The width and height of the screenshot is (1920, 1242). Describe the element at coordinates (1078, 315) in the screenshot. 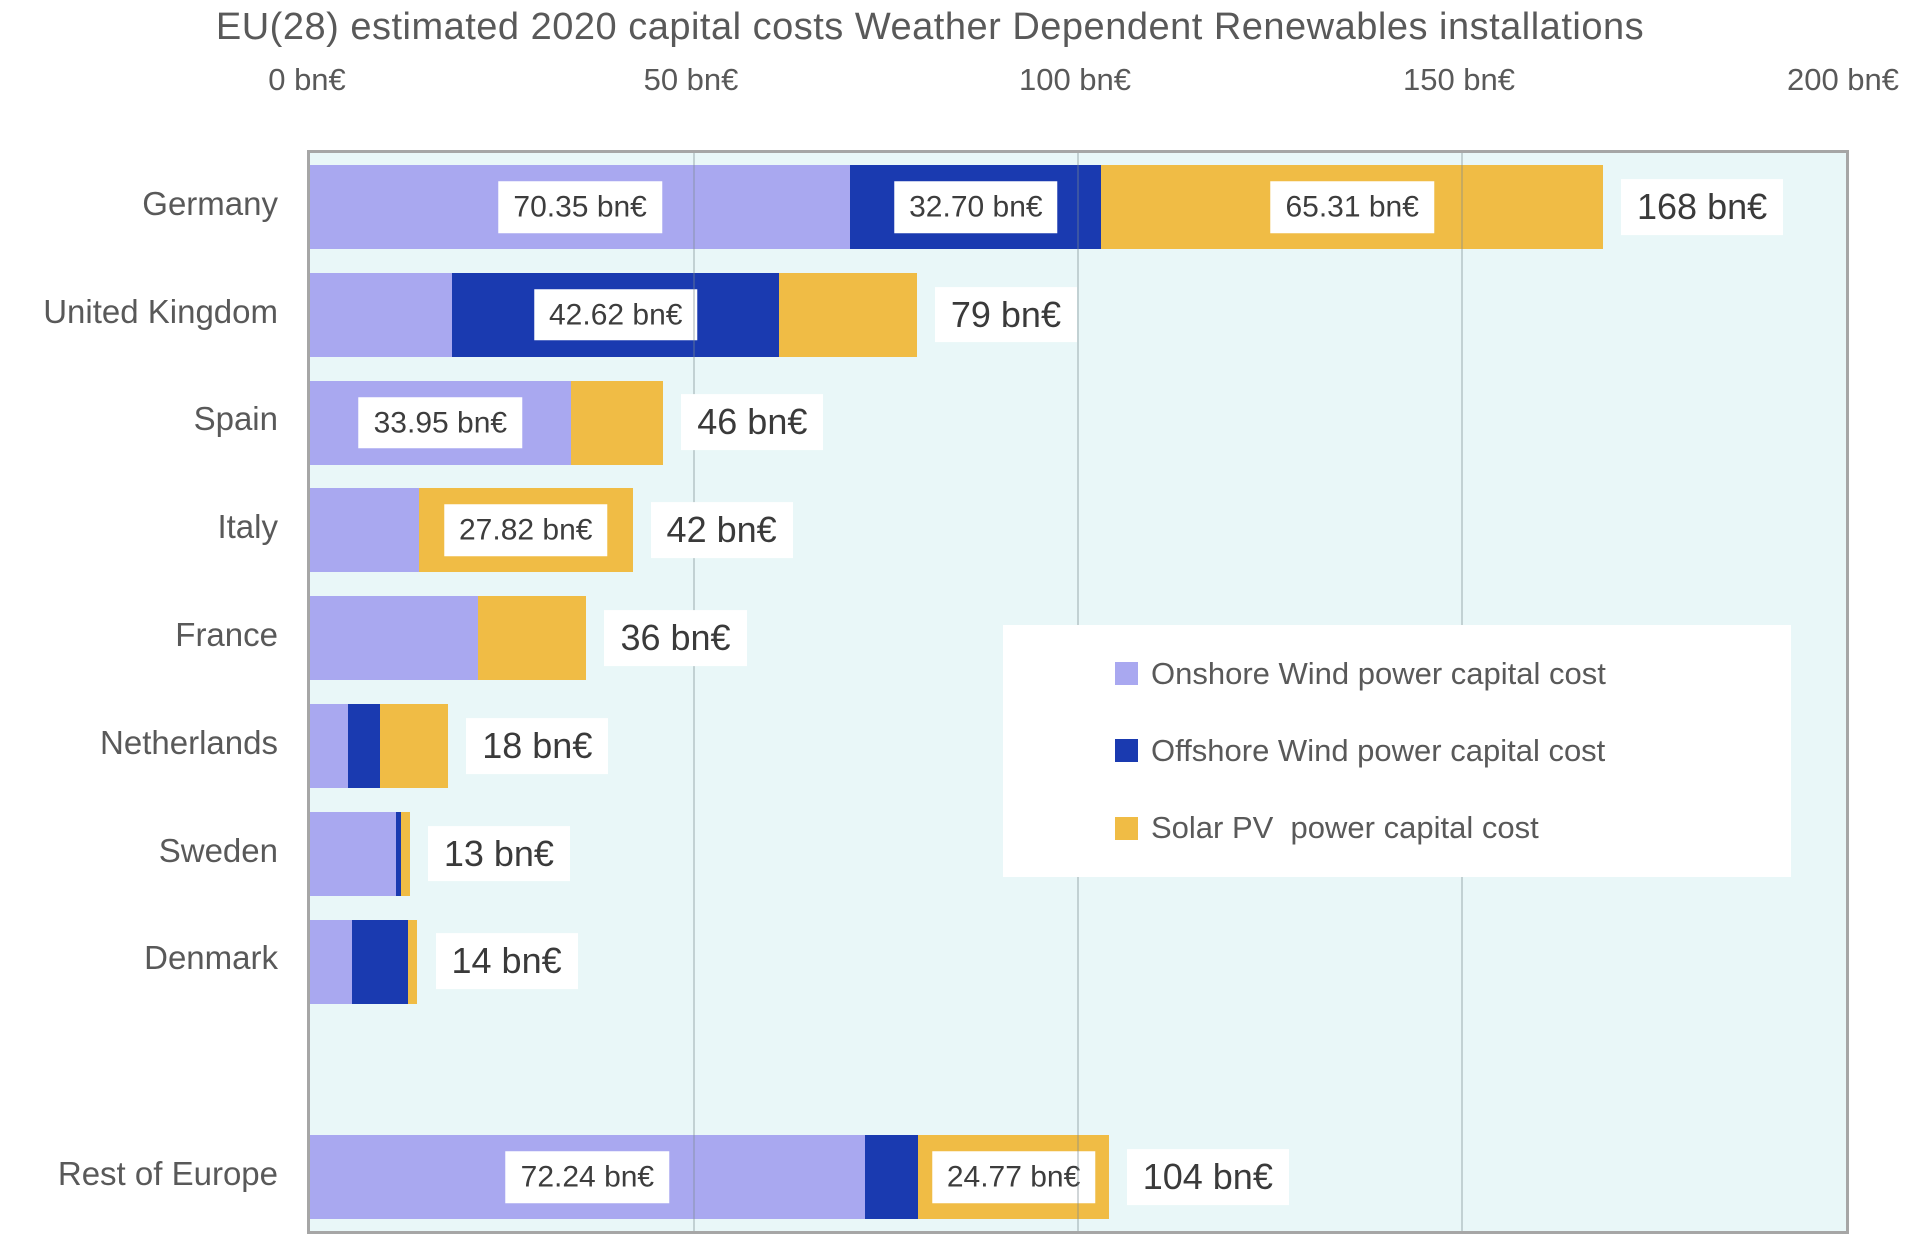

I see `bar-row-united-kingdom: 42.62 bn€ 79 bn€` at that location.